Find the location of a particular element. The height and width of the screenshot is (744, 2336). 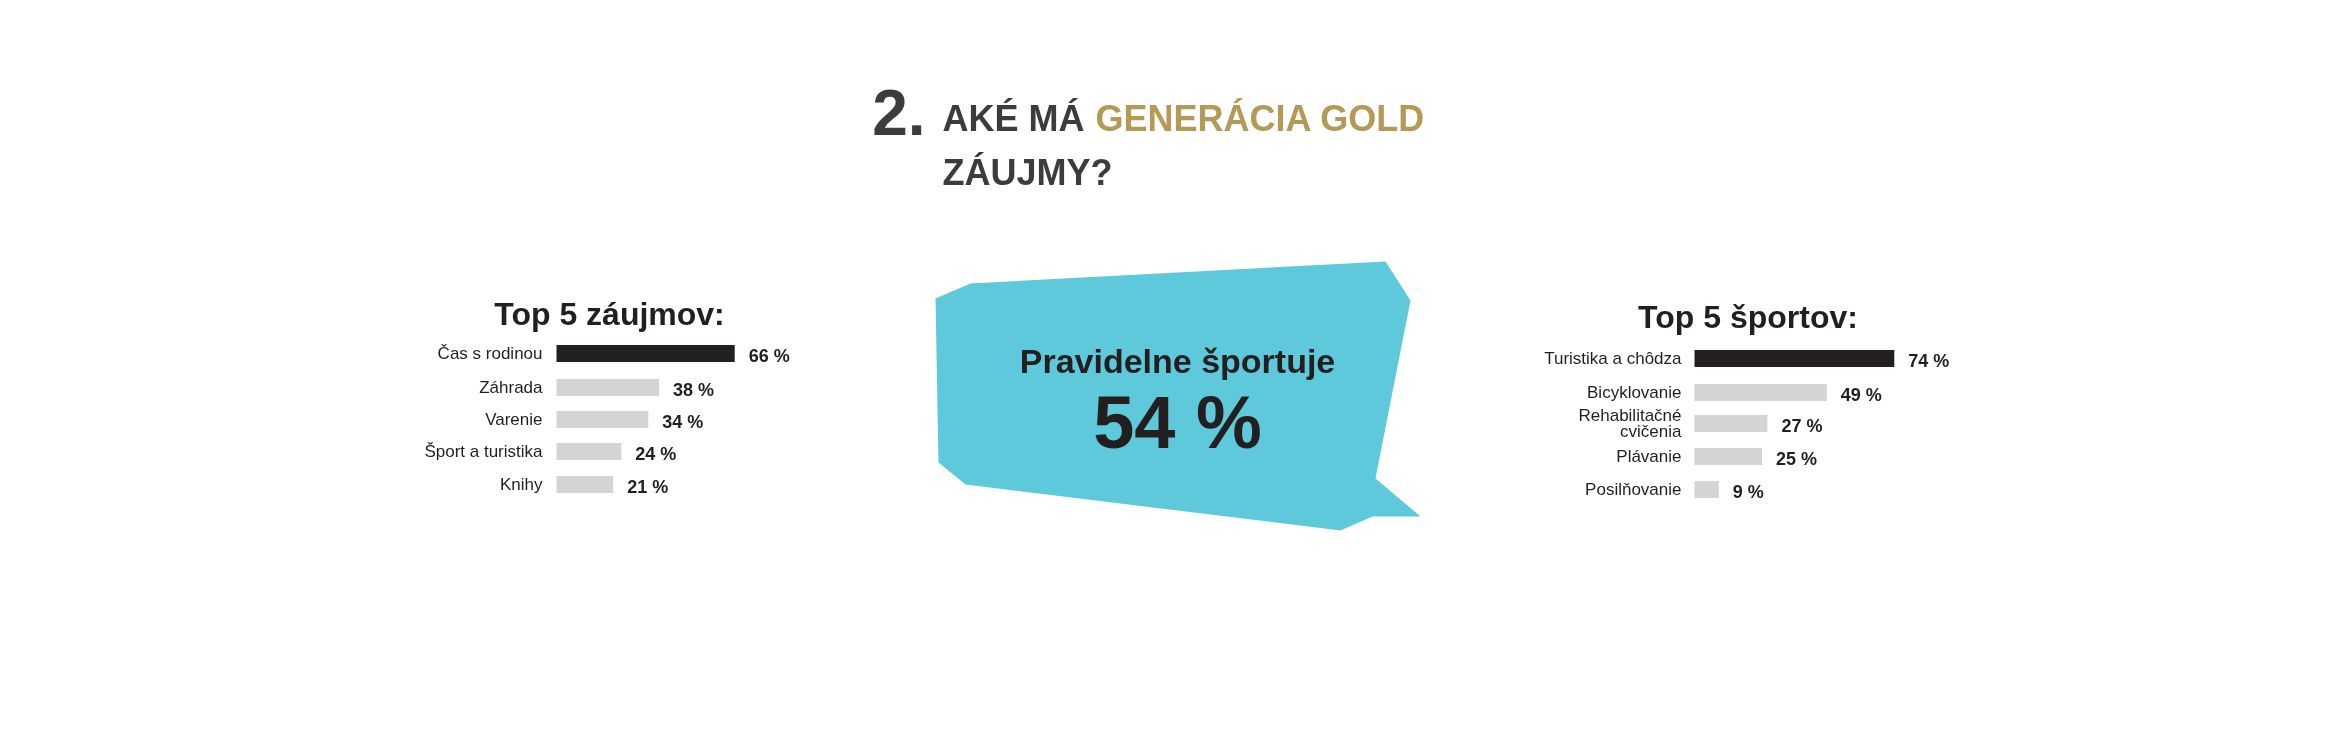

chart-title: Top 5 športov: is located at coordinates (1748, 316).